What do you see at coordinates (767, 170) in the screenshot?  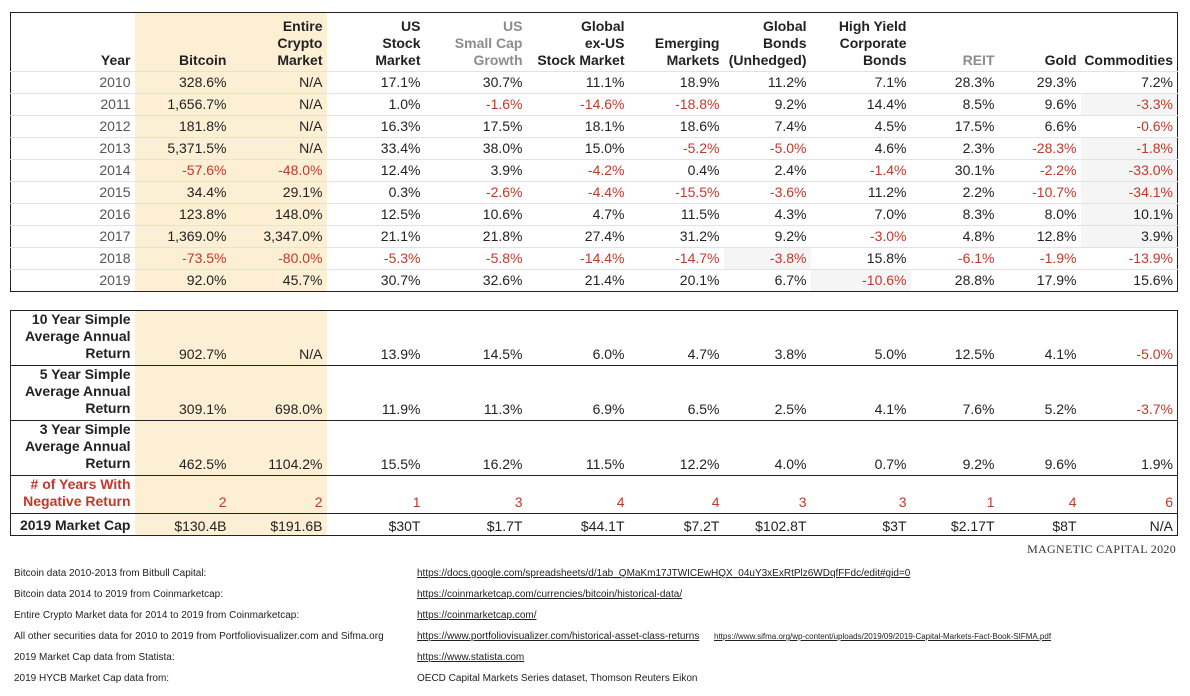 I see `return-cell: 2.4%` at bounding box center [767, 170].